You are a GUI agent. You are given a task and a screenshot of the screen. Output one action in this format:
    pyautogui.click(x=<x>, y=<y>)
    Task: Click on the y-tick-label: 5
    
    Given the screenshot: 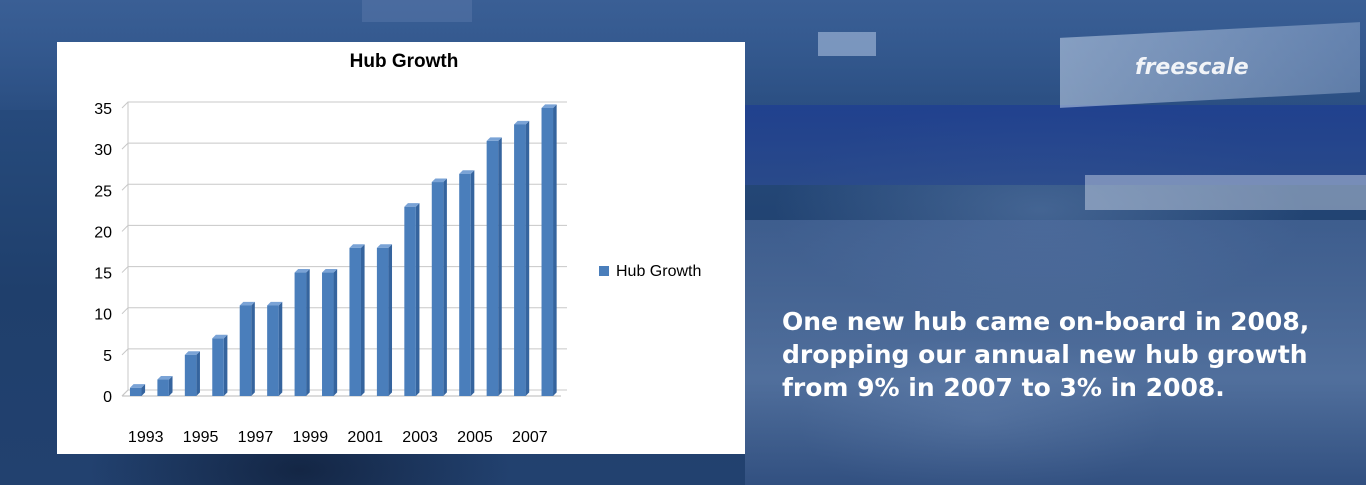 What is the action you would take?
    pyautogui.click(x=107, y=356)
    